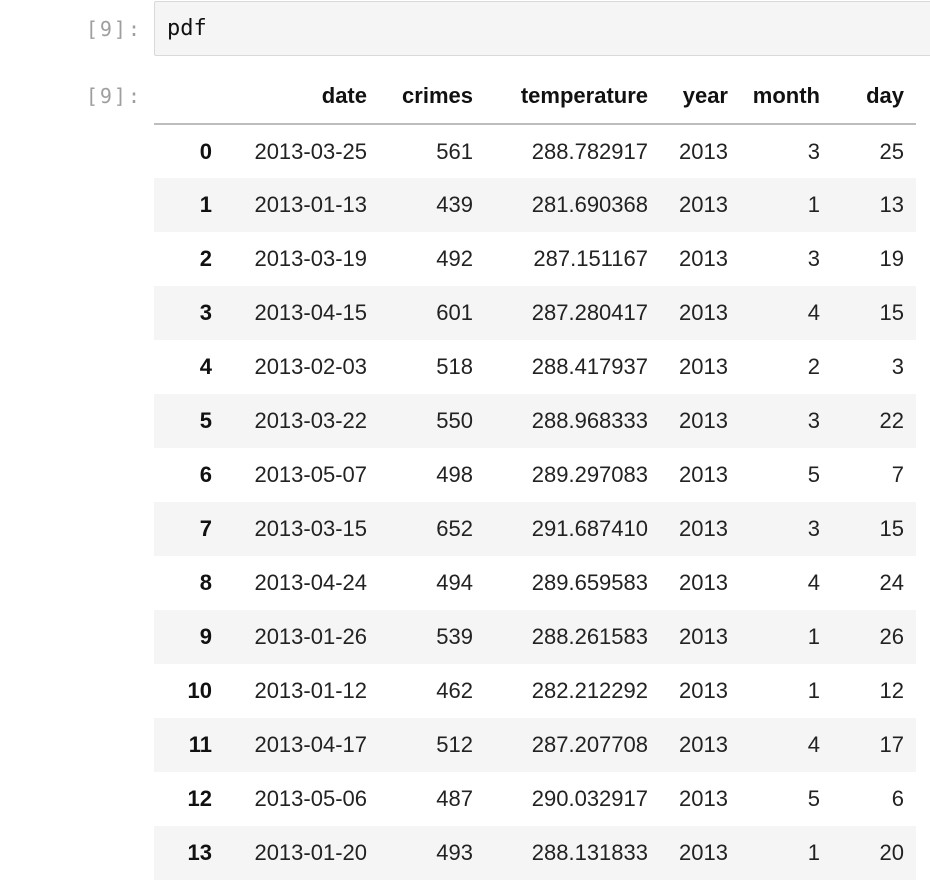 This screenshot has height=886, width=930. Describe the element at coordinates (589, 582) in the screenshot. I see `cell-temperature: 289.659583` at that location.